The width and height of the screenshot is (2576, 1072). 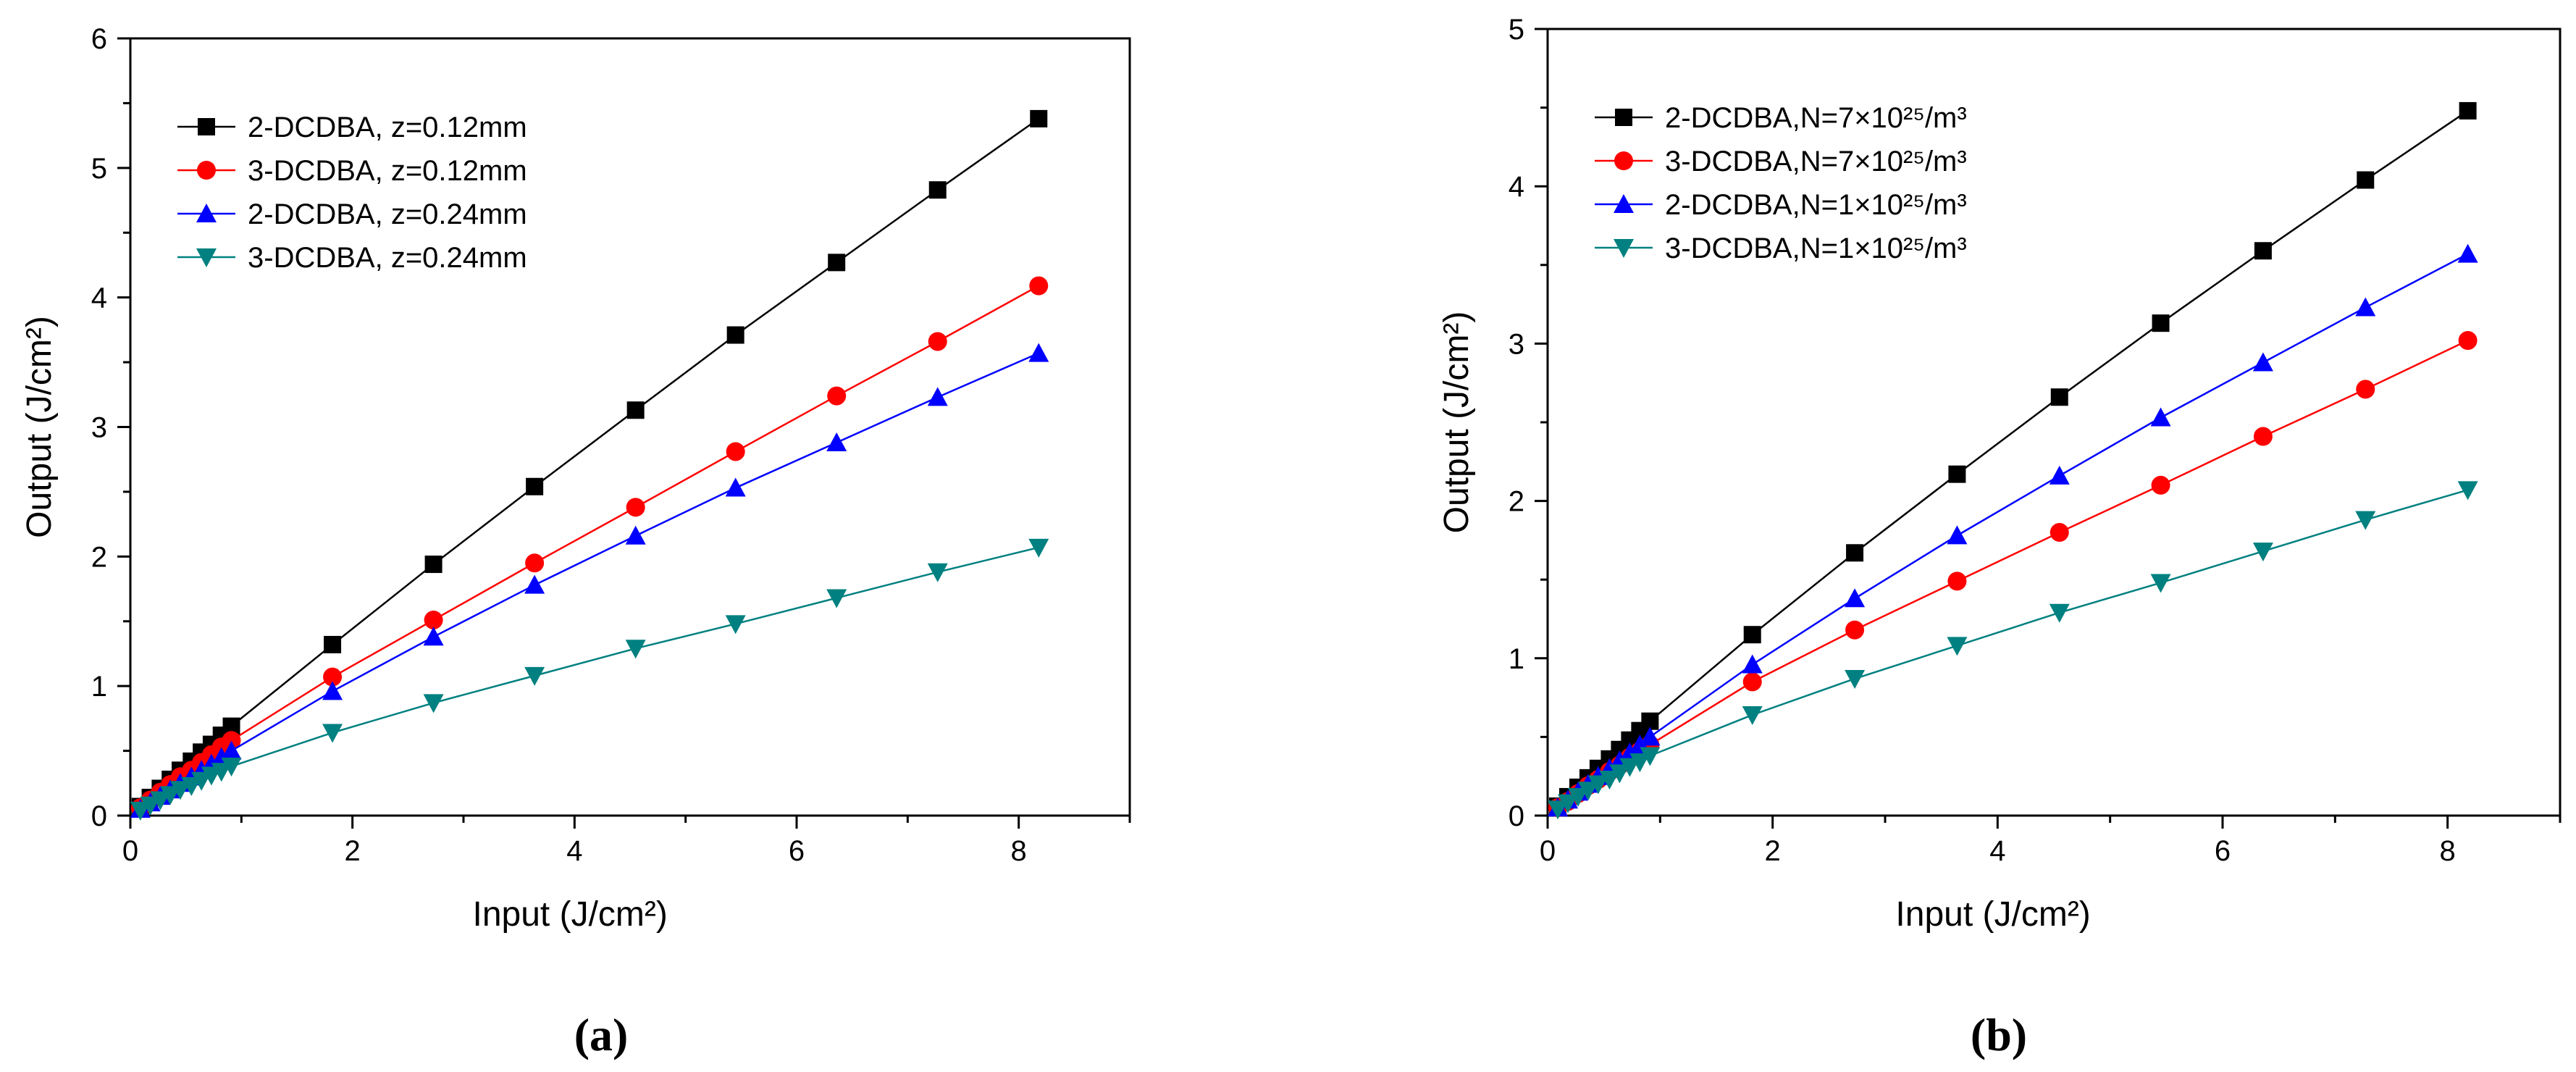 I want to click on panel-b-y-tick-label: 0, so click(x=1516, y=816).